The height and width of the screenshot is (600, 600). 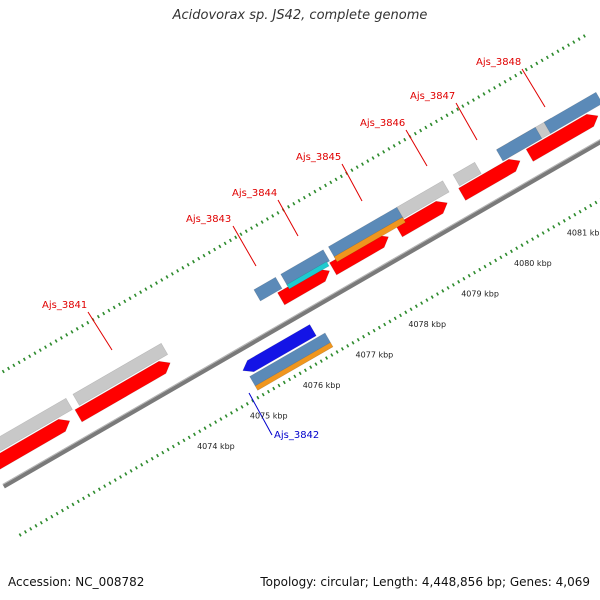 I want to click on map-title: Acidovorax sp. JS42, complete genome, so click(x=300, y=15).